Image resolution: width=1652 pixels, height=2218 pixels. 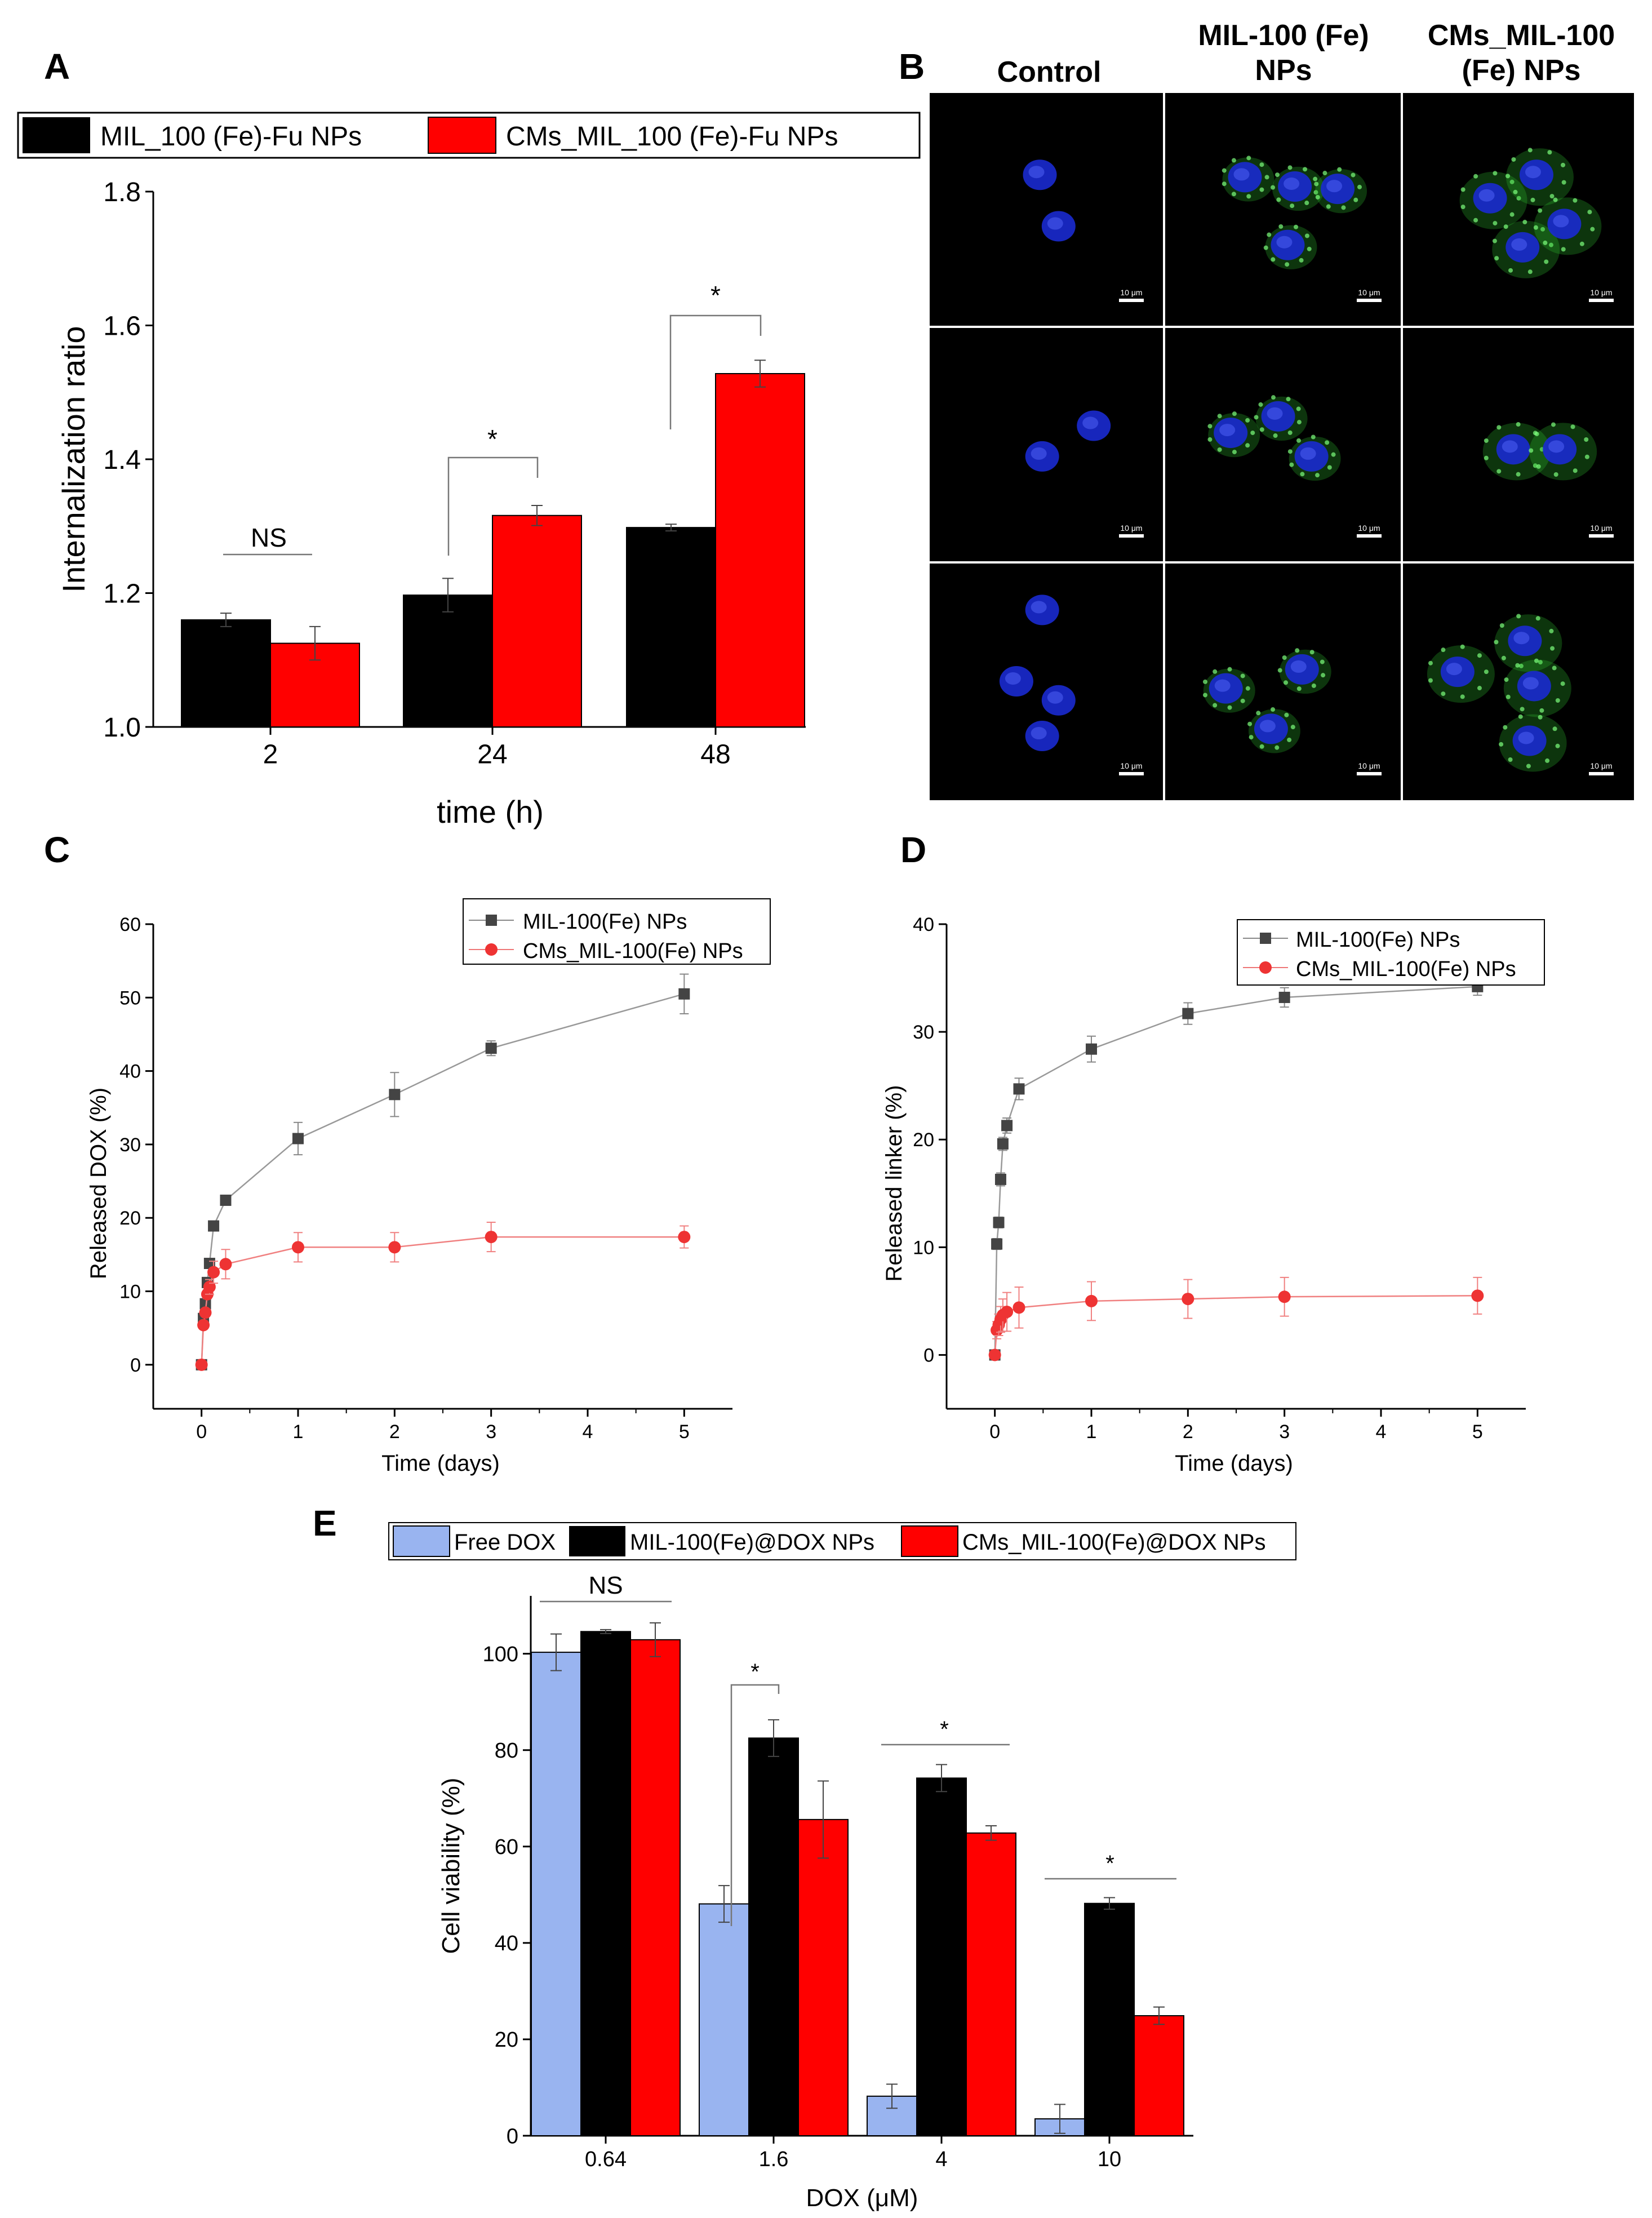 What do you see at coordinates (122, 594) in the screenshot?
I see `y-tick-label: 1.2` at bounding box center [122, 594].